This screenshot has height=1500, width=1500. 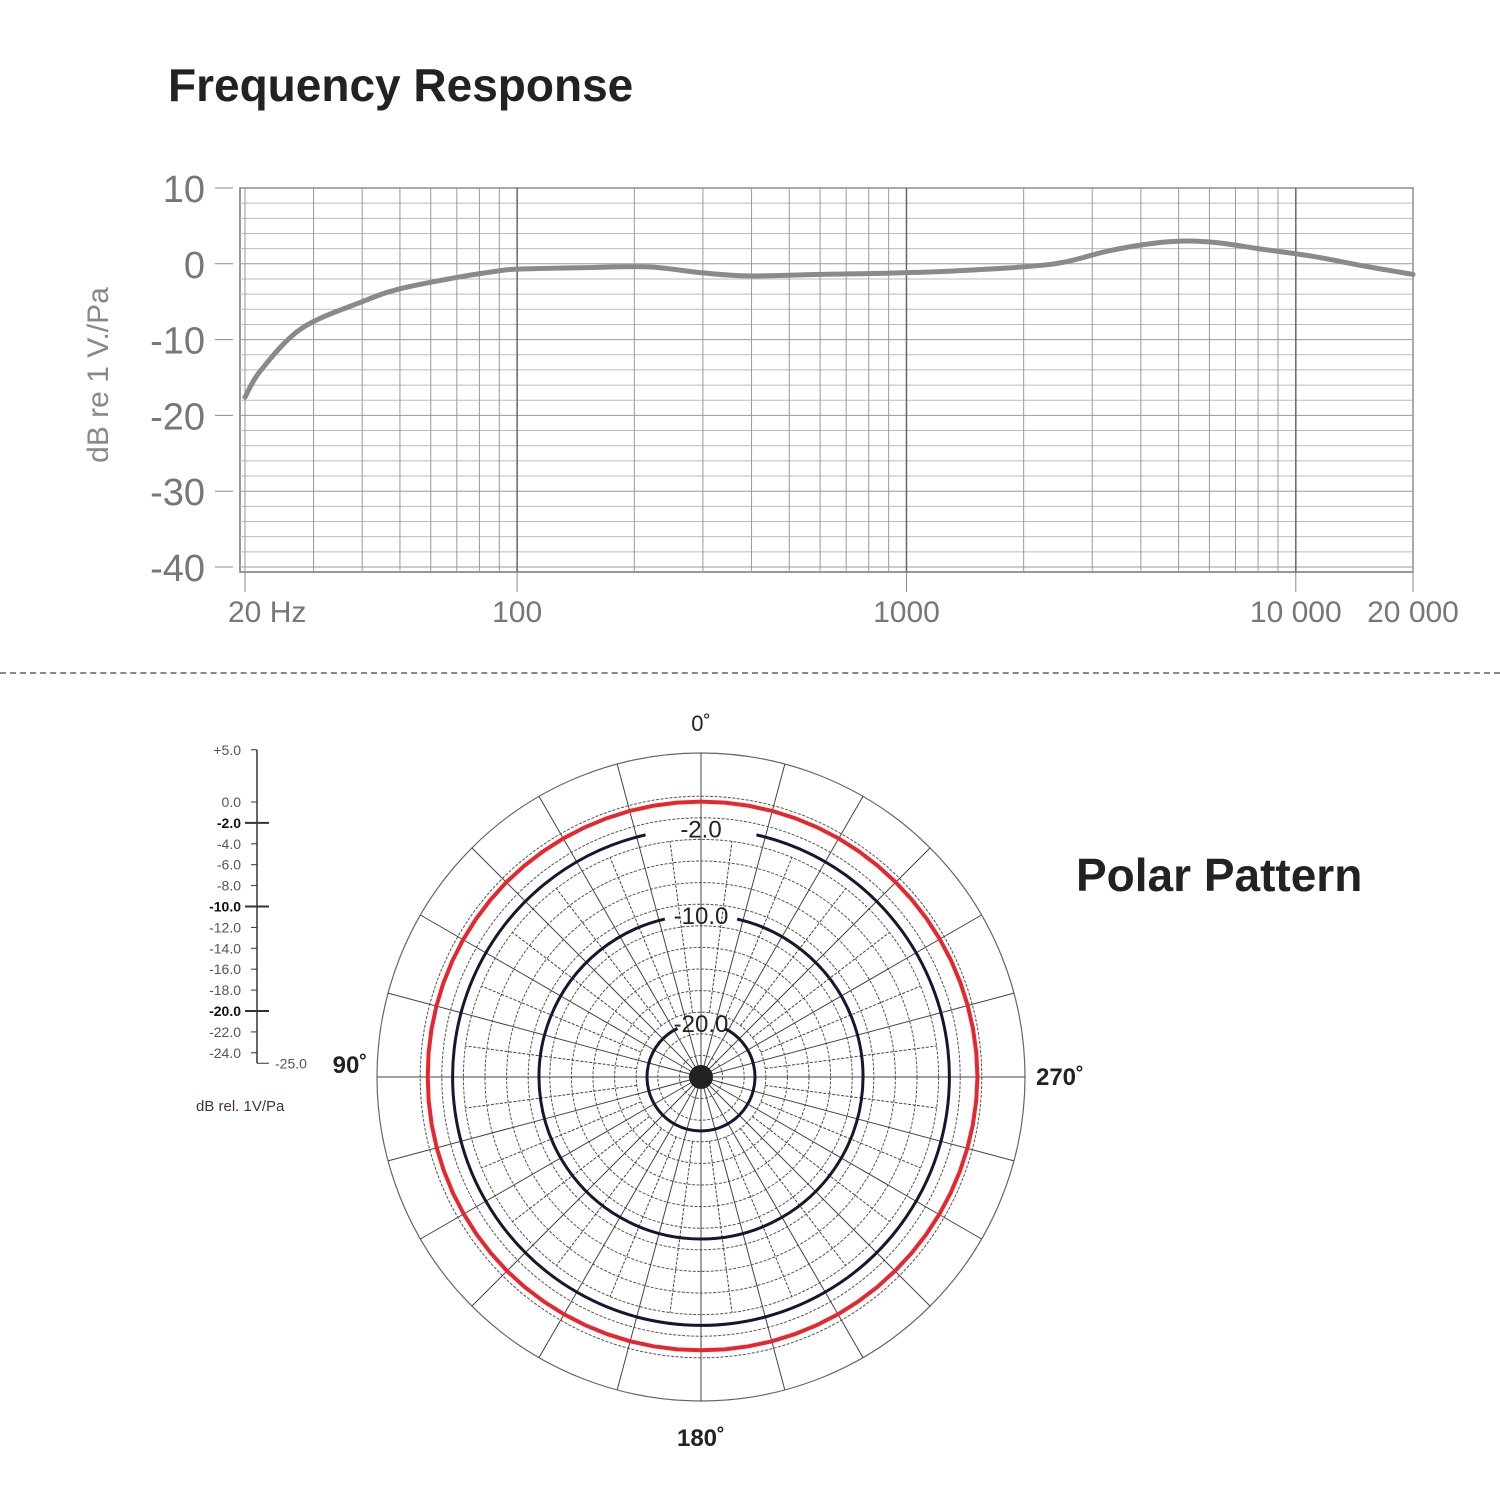 What do you see at coordinates (225, 1032) in the screenshot?
I see `scale-tick-label: -22.0` at bounding box center [225, 1032].